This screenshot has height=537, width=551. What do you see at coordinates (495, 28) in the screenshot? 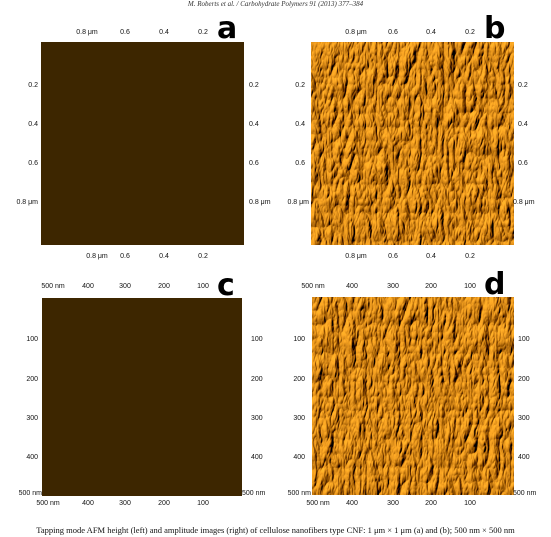
I see `panel-letter-b: b` at bounding box center [495, 28].